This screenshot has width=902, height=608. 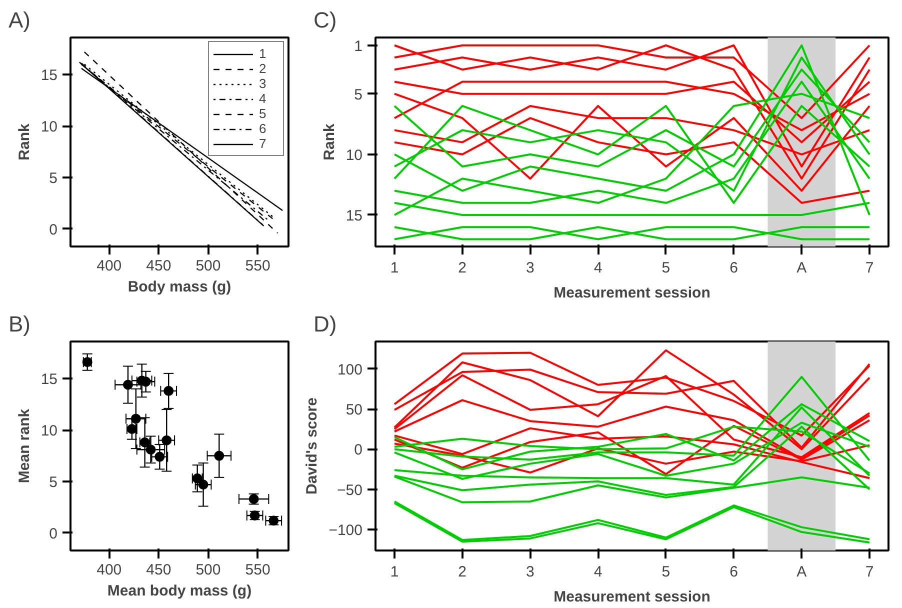 I want to click on legend-label: 5, so click(x=263, y=113).